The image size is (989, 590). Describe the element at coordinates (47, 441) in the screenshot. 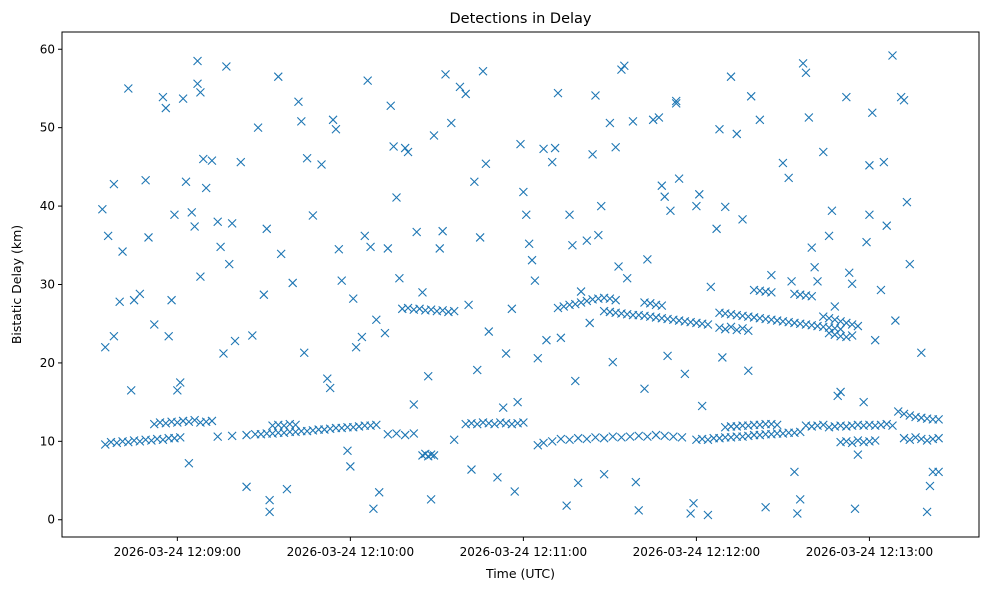

I see `y-tick-label: 10` at that location.